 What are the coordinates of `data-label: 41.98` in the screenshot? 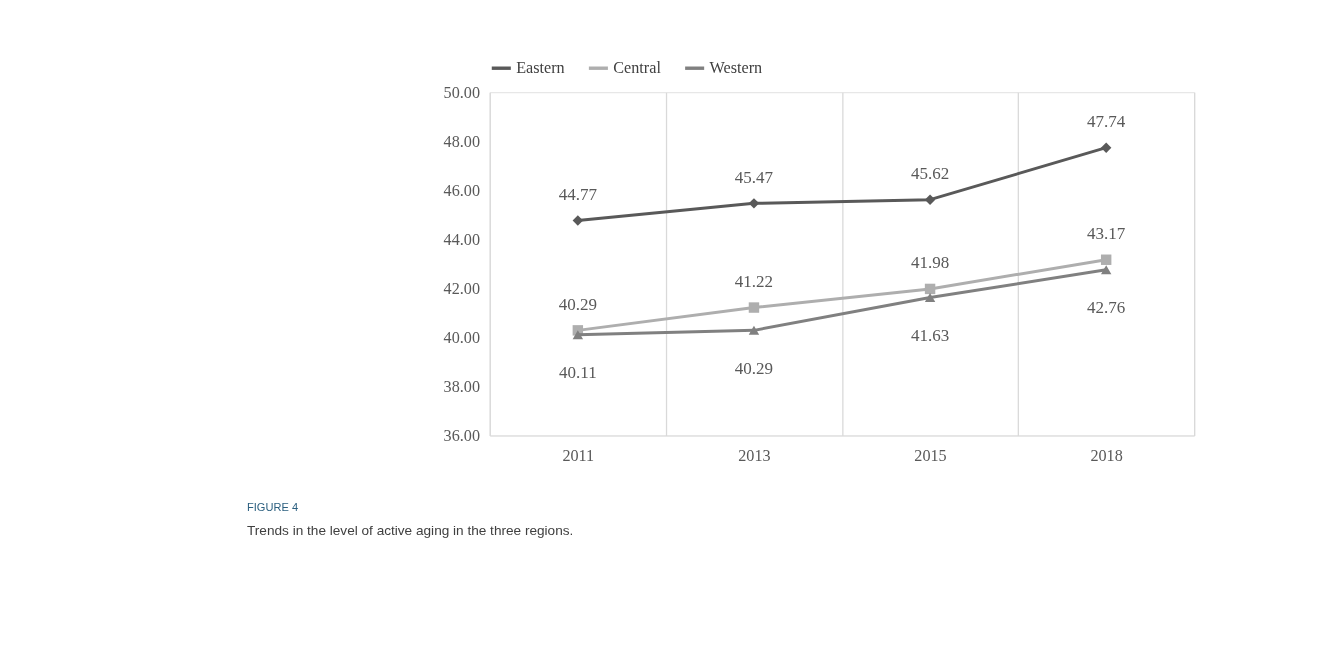 It's located at (930, 263).